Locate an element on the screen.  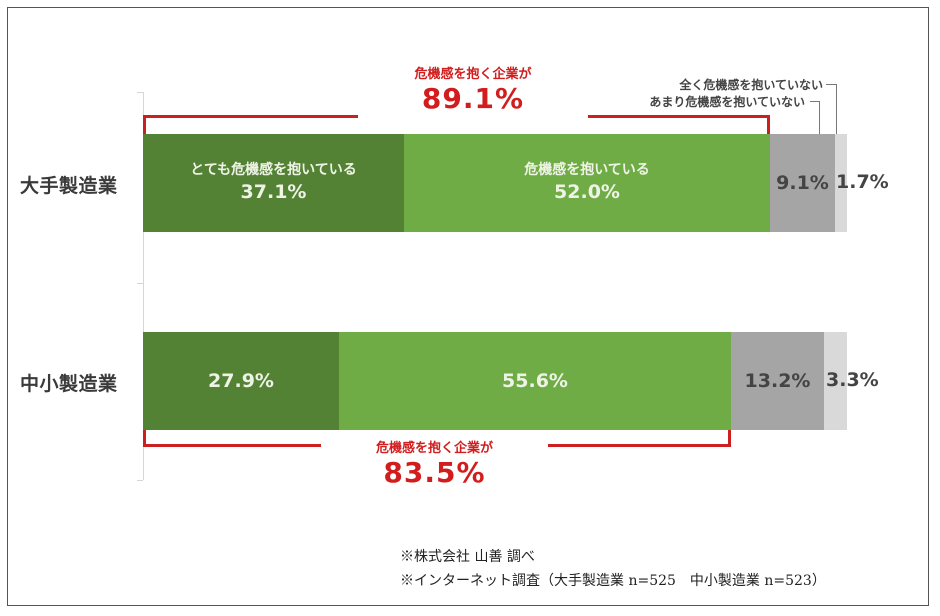
segment-value: 13.2% is located at coordinates (777, 381).